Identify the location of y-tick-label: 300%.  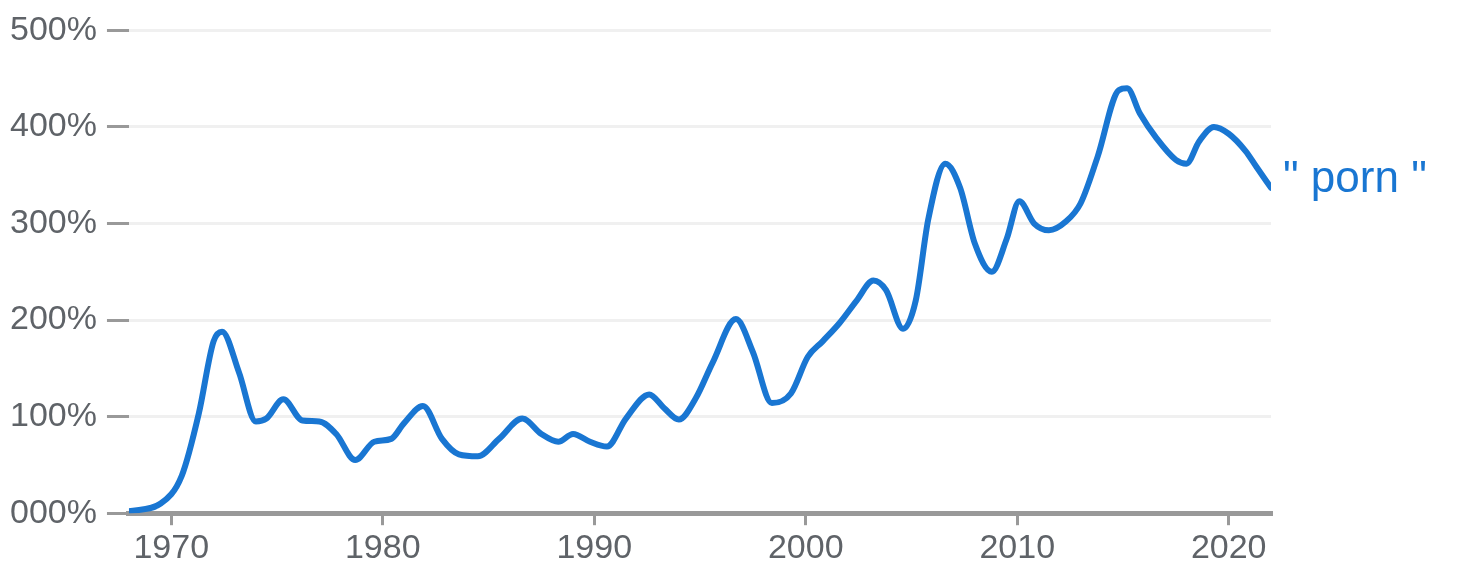
(53, 220).